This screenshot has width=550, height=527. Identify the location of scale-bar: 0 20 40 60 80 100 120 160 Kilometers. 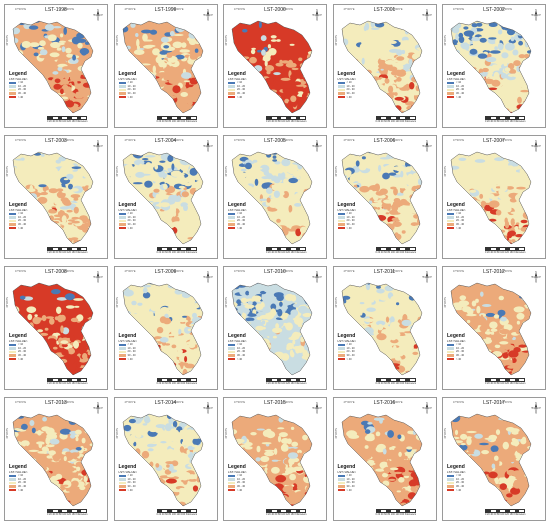
(395, 250).